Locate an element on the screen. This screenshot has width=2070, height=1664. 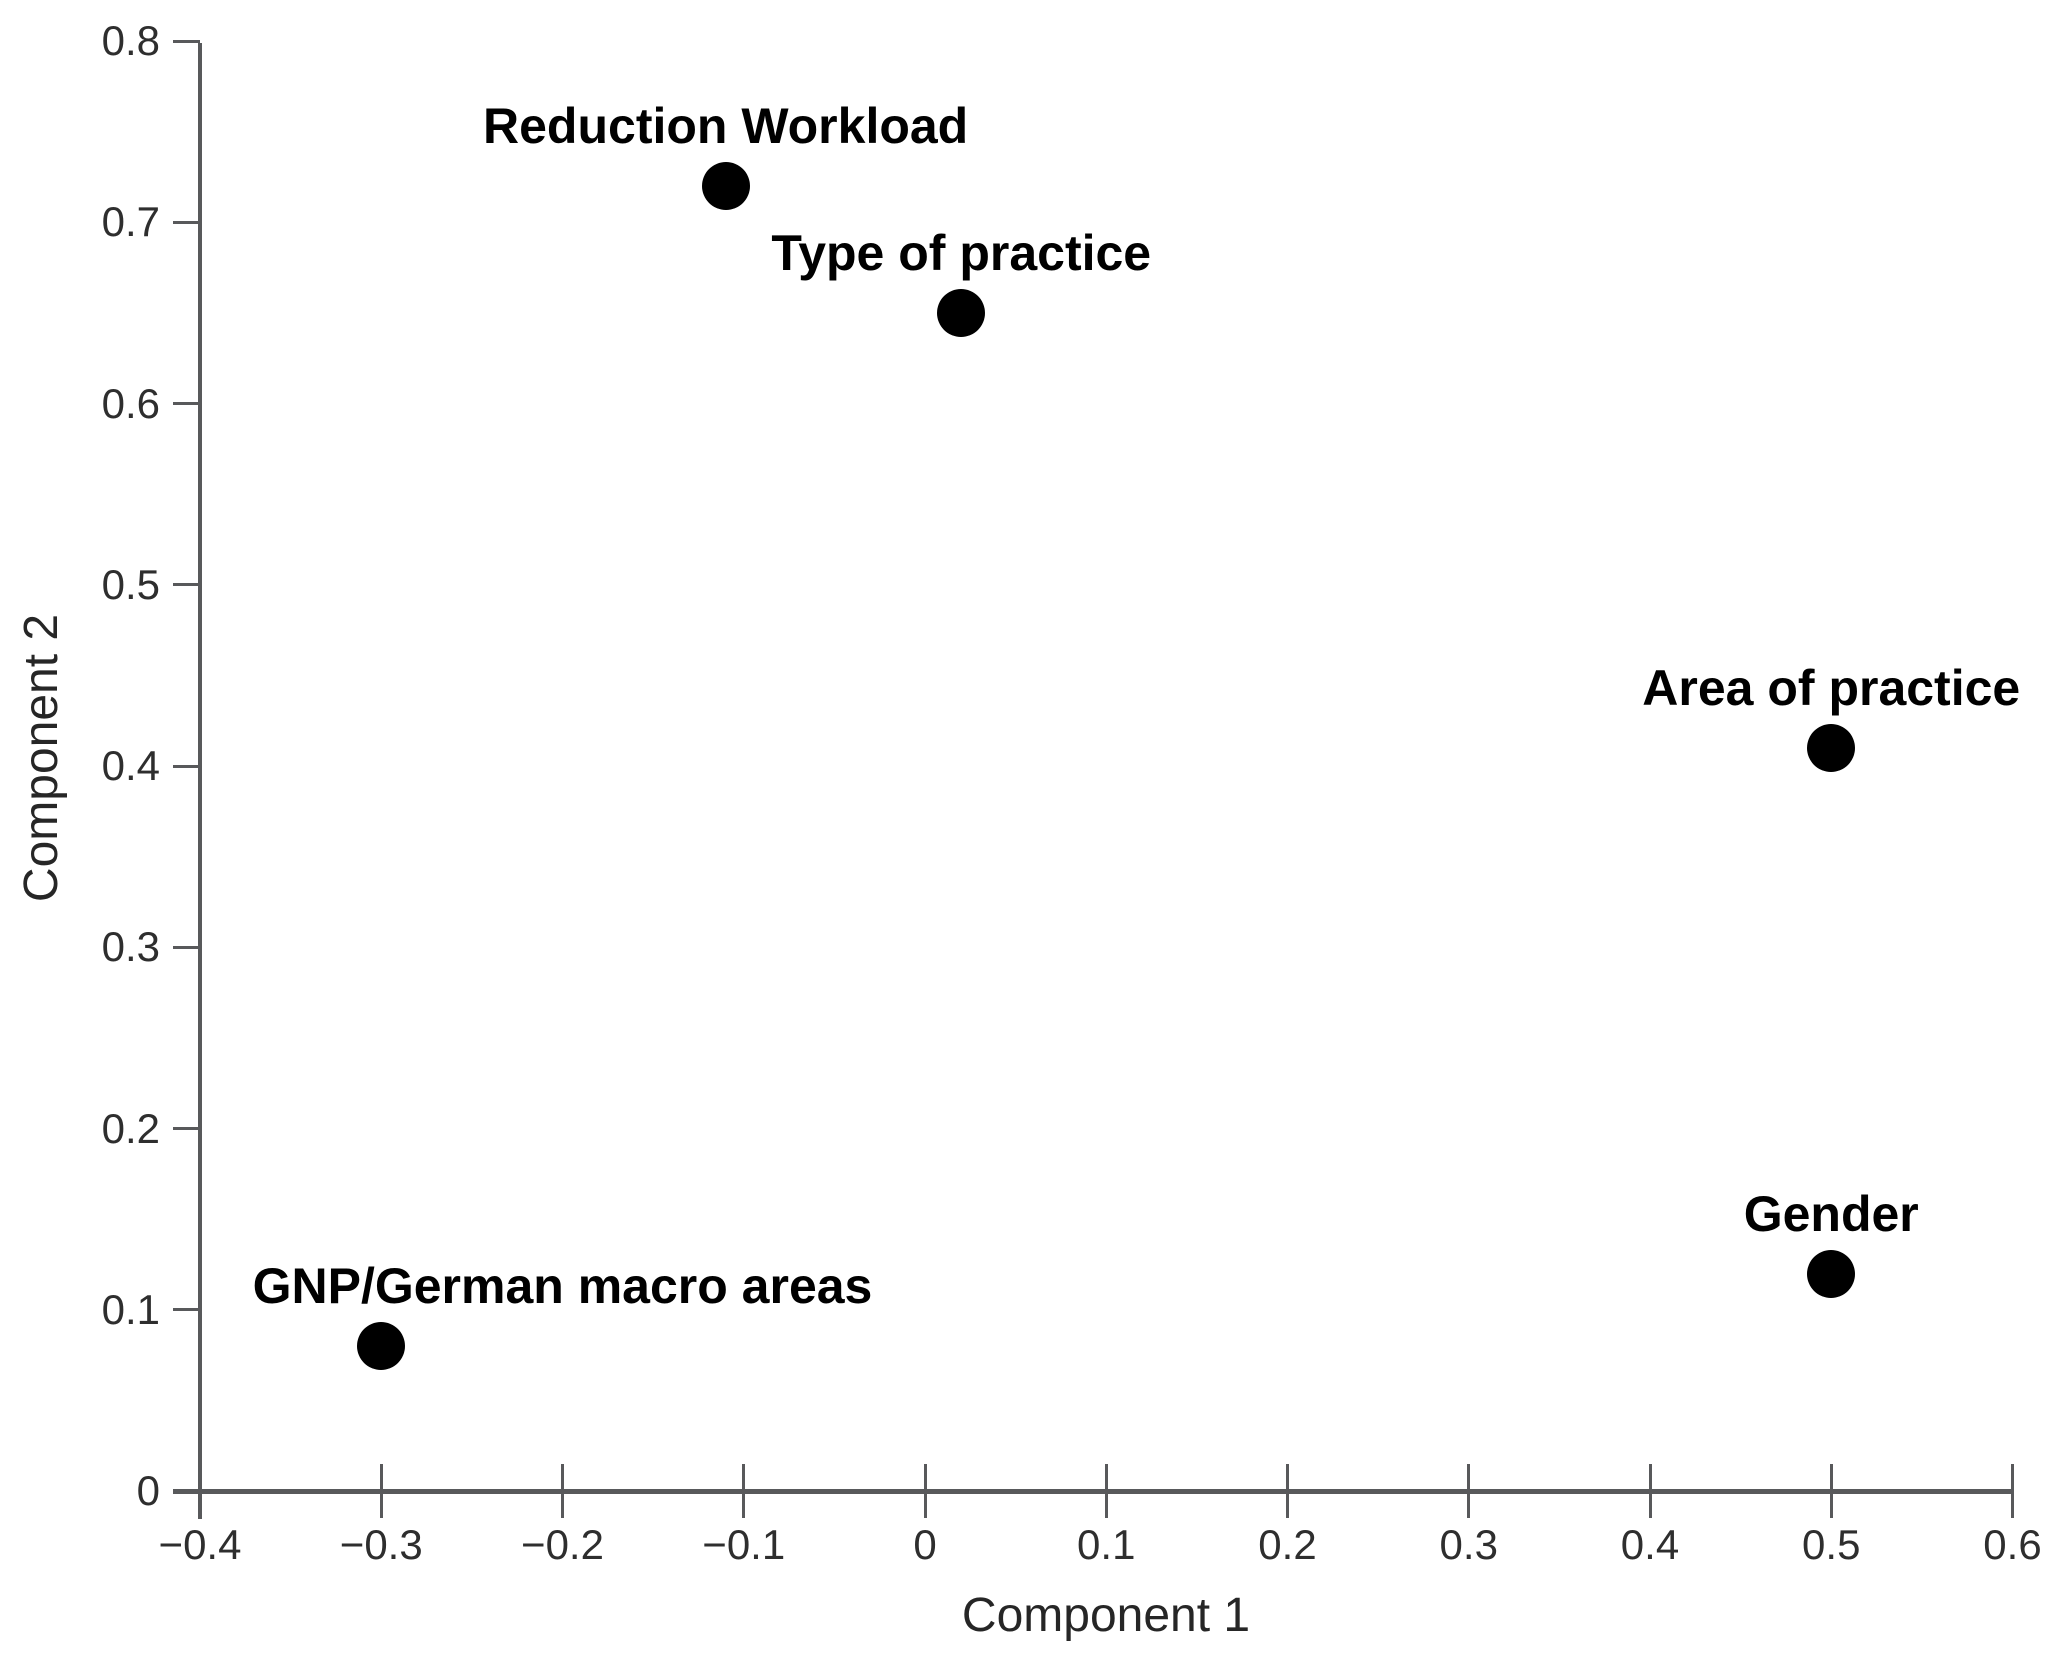
y-axis-tick-label: 0.6 is located at coordinates (130, 403).